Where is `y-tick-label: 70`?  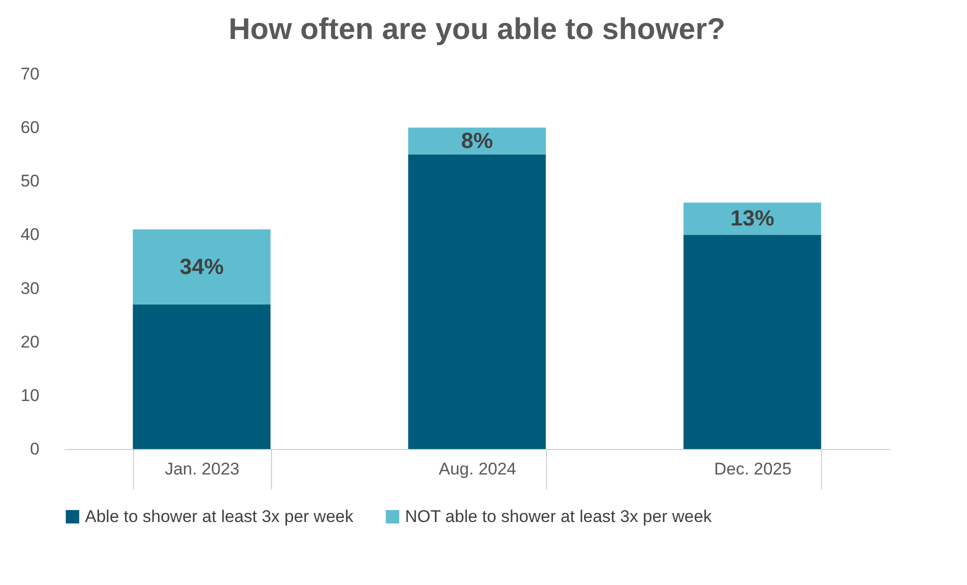 y-tick-label: 70 is located at coordinates (30, 74).